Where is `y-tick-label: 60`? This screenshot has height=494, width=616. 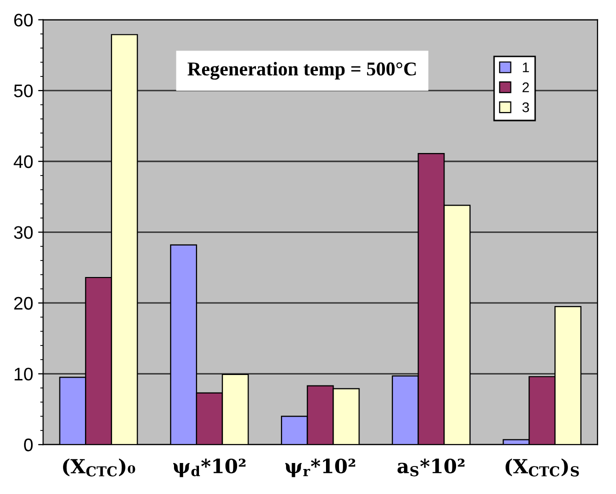 y-tick-label: 60 is located at coordinates (23, 20).